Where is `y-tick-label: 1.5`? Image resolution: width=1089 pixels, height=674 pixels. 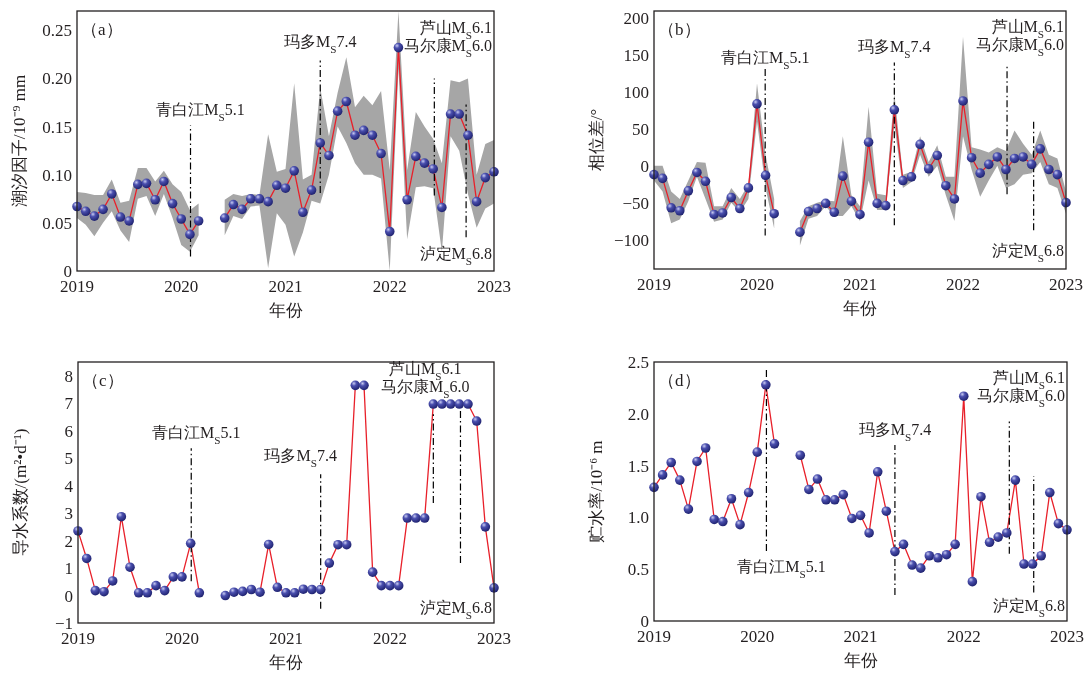
y-tick-label: 1.5 is located at coordinates (638, 466).